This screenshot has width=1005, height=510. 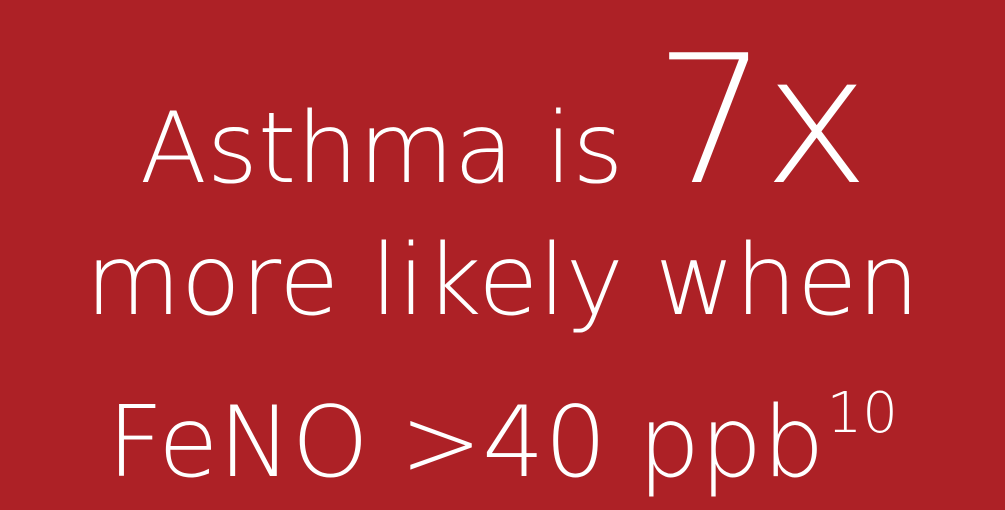 What do you see at coordinates (397, 149) in the screenshot?
I see `headline-prefix: Asthma is` at bounding box center [397, 149].